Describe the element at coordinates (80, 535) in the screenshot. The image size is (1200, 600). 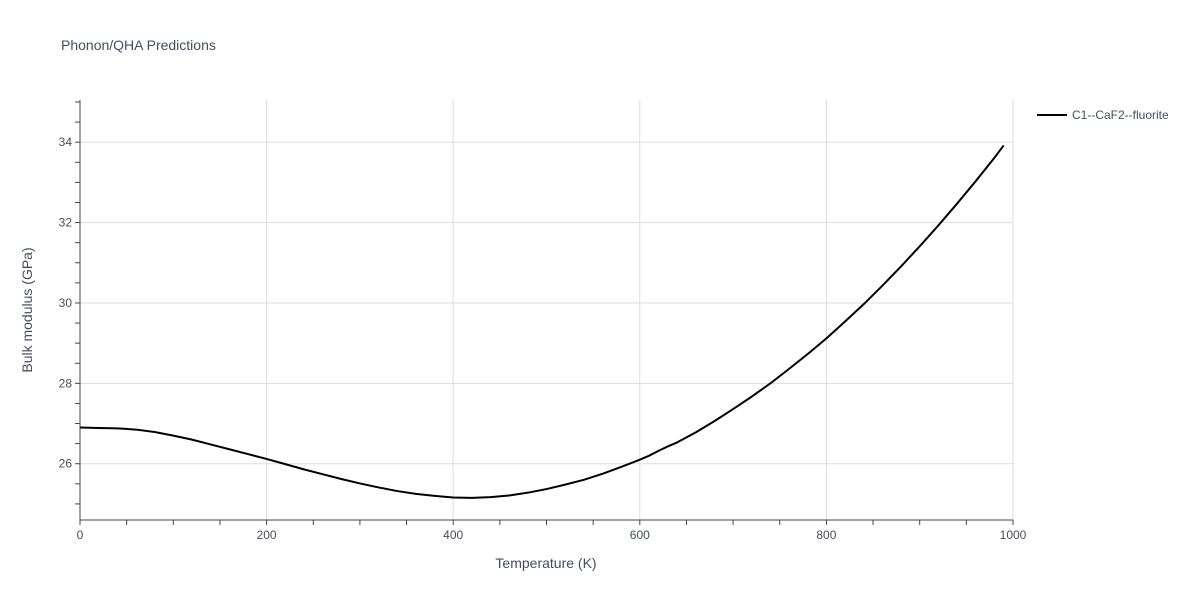
I see `x-tick-label: 0` at that location.